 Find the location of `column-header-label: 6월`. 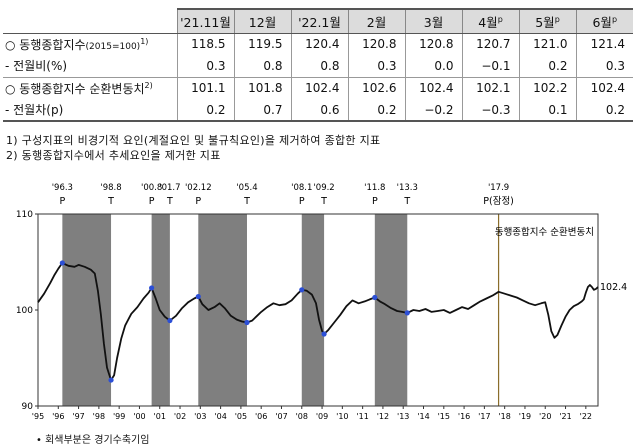

column-header-label: 6월 is located at coordinates (602, 22).